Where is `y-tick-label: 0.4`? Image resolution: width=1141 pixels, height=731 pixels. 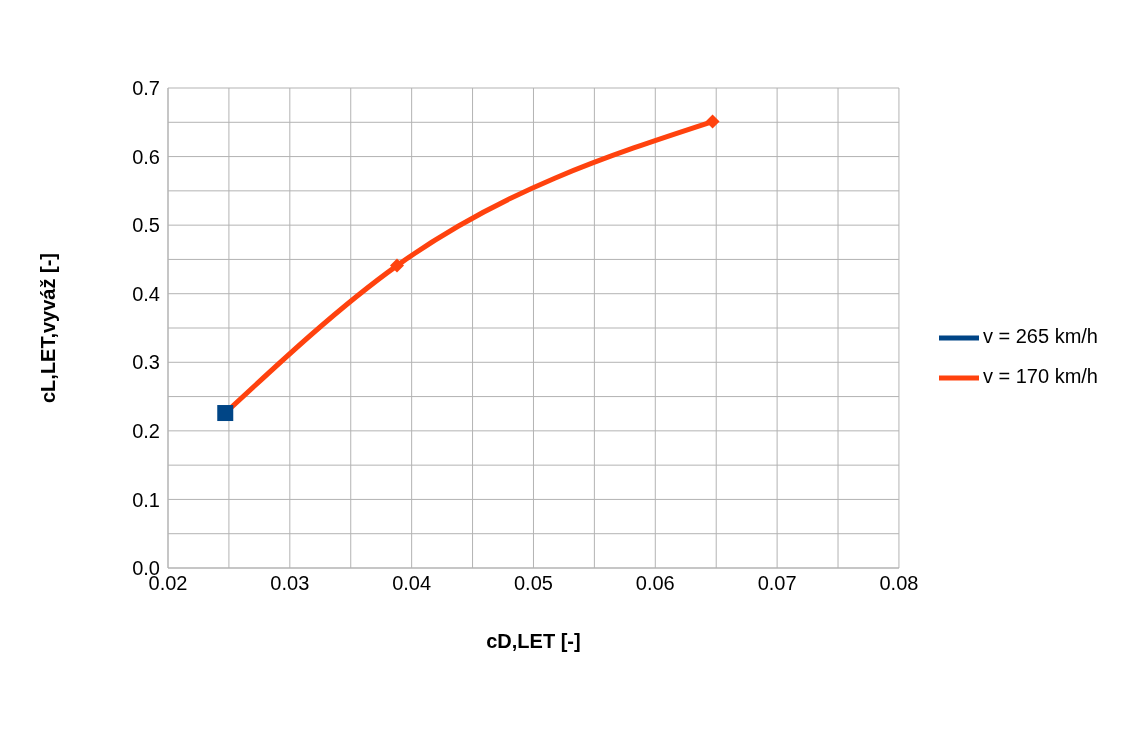 y-tick-label: 0.4 is located at coordinates (146, 293).